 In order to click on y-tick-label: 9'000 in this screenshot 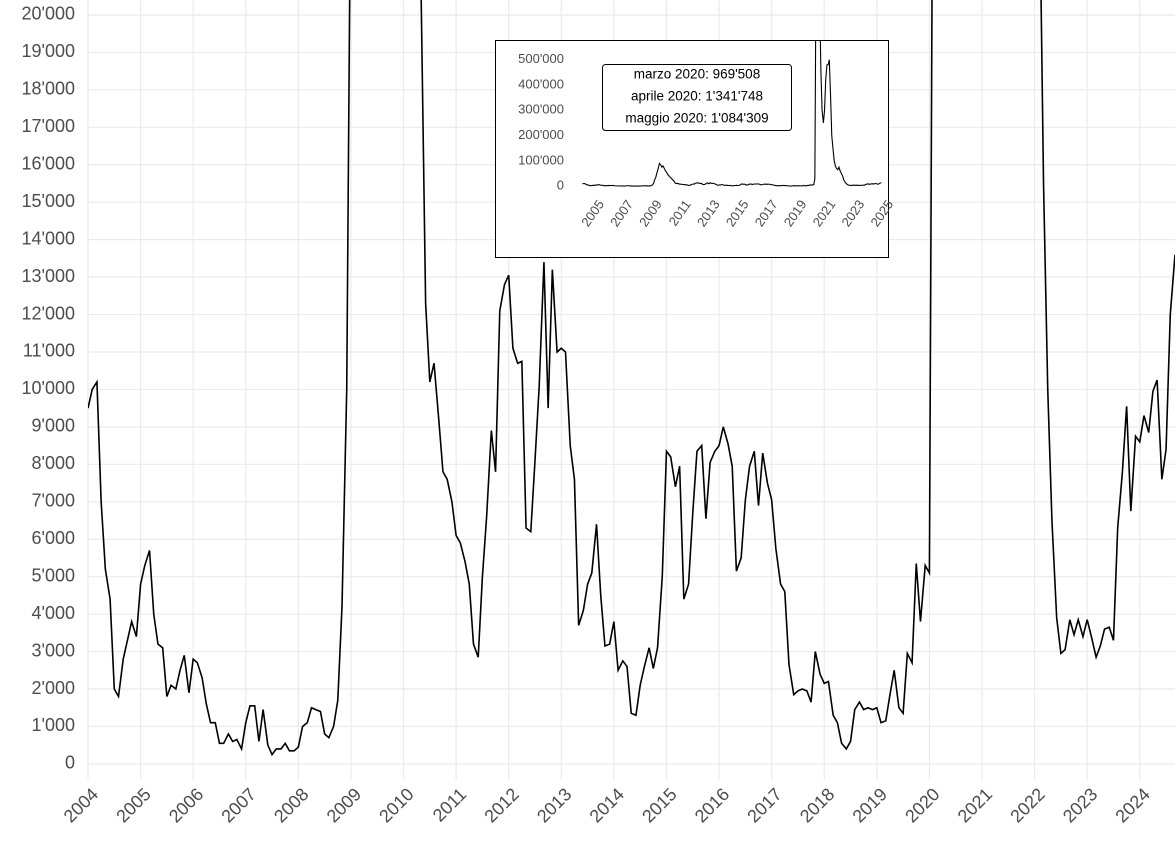, I will do `click(53, 426)`.